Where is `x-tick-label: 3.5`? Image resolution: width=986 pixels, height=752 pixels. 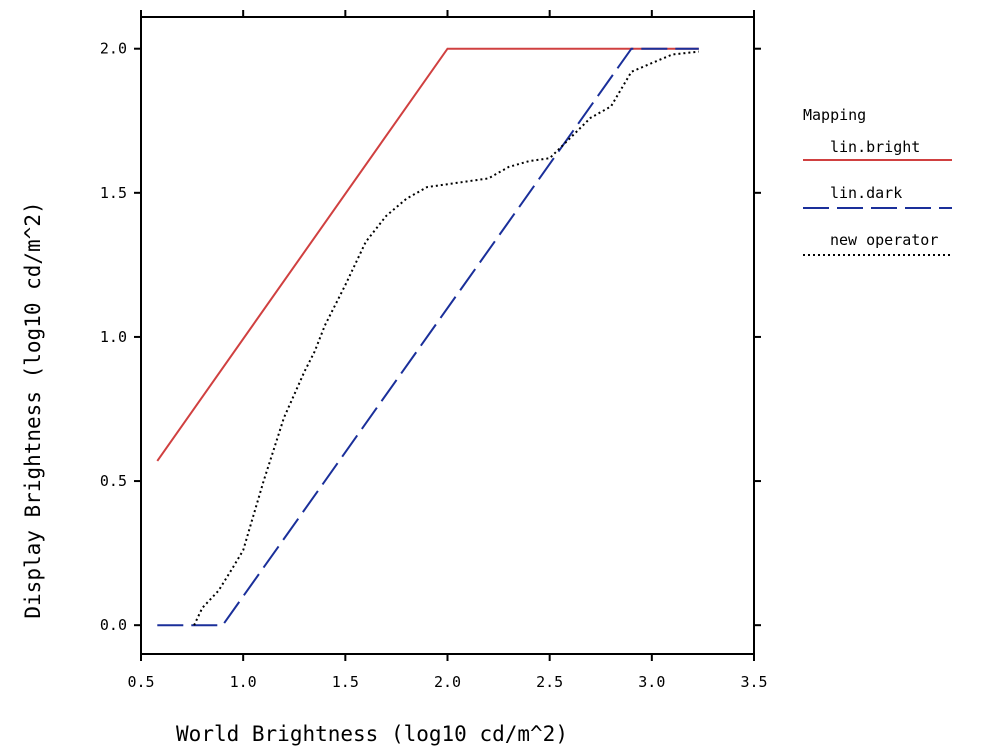 x-tick-label: 3.5 is located at coordinates (753, 682).